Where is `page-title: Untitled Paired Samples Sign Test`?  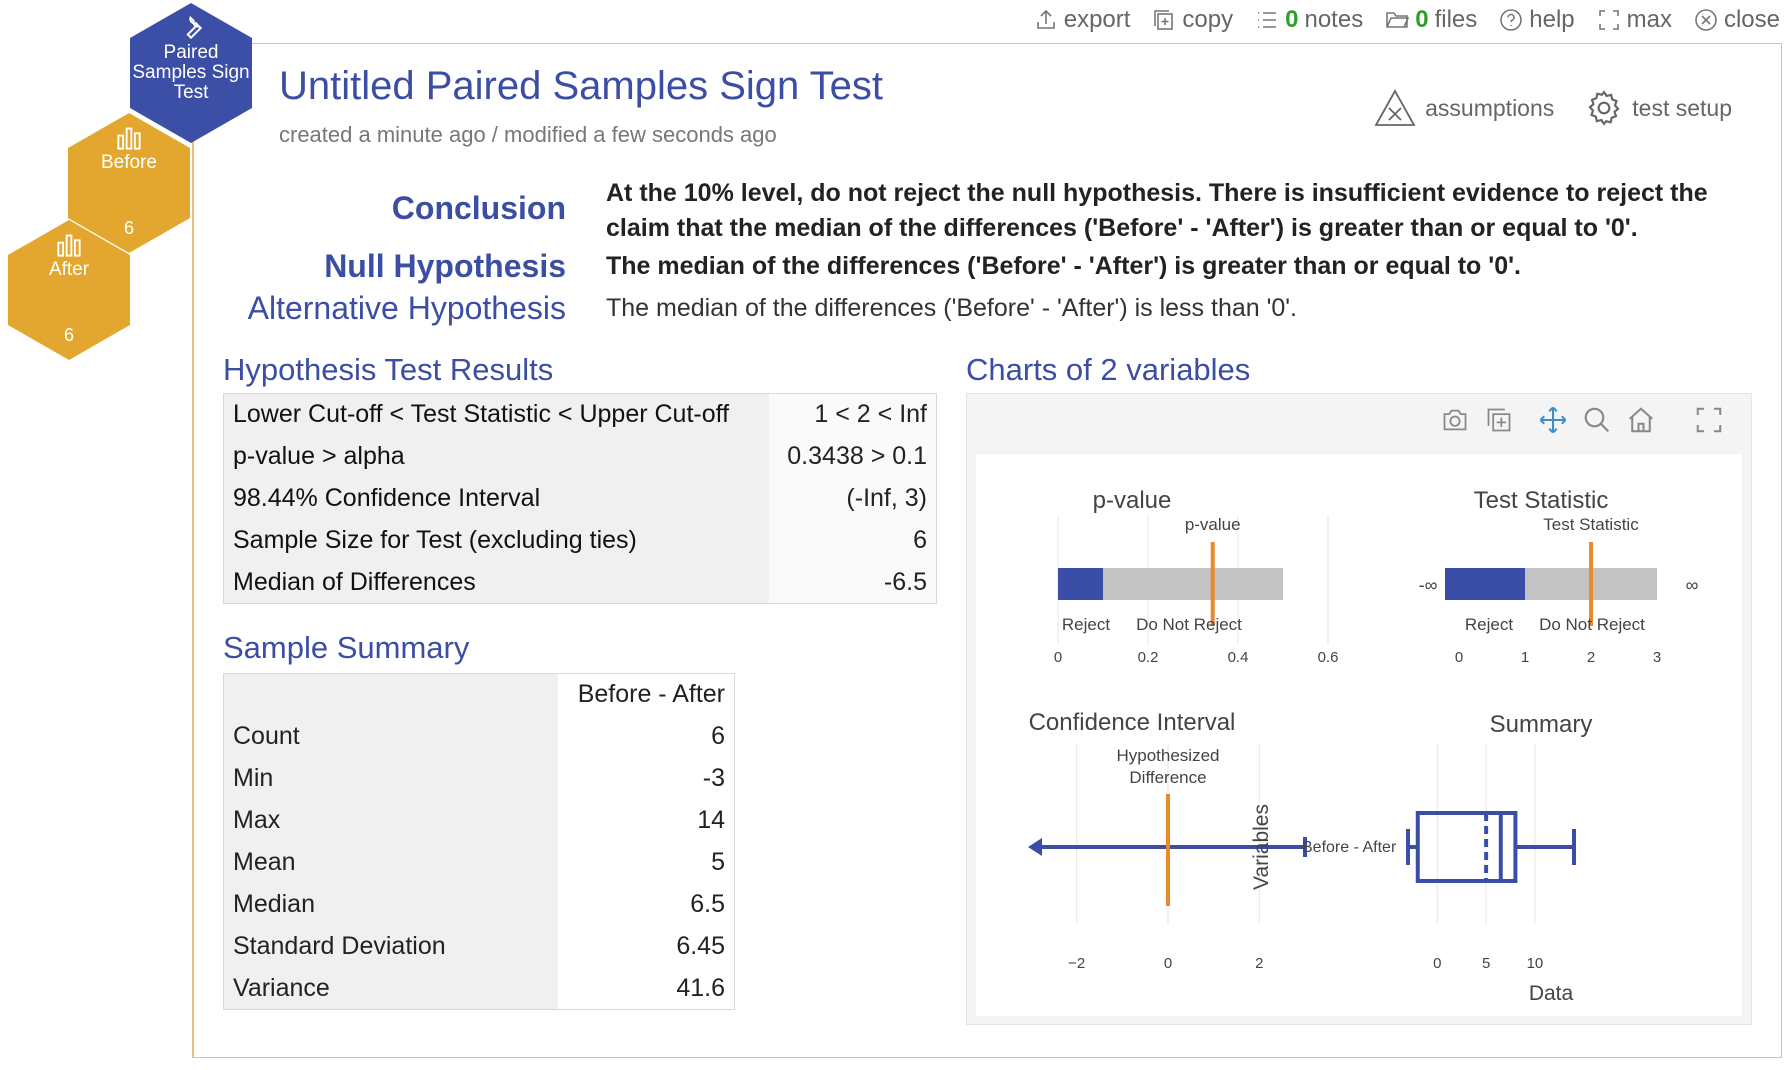 page-title: Untitled Paired Samples Sign Test is located at coordinates (581, 86).